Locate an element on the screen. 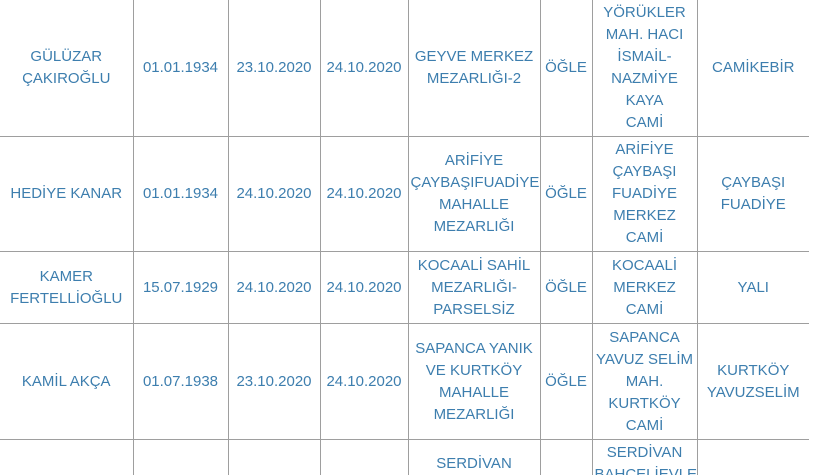  cell-mosque: KOCAALİ MERKEZ CAMİ is located at coordinates (644, 287).